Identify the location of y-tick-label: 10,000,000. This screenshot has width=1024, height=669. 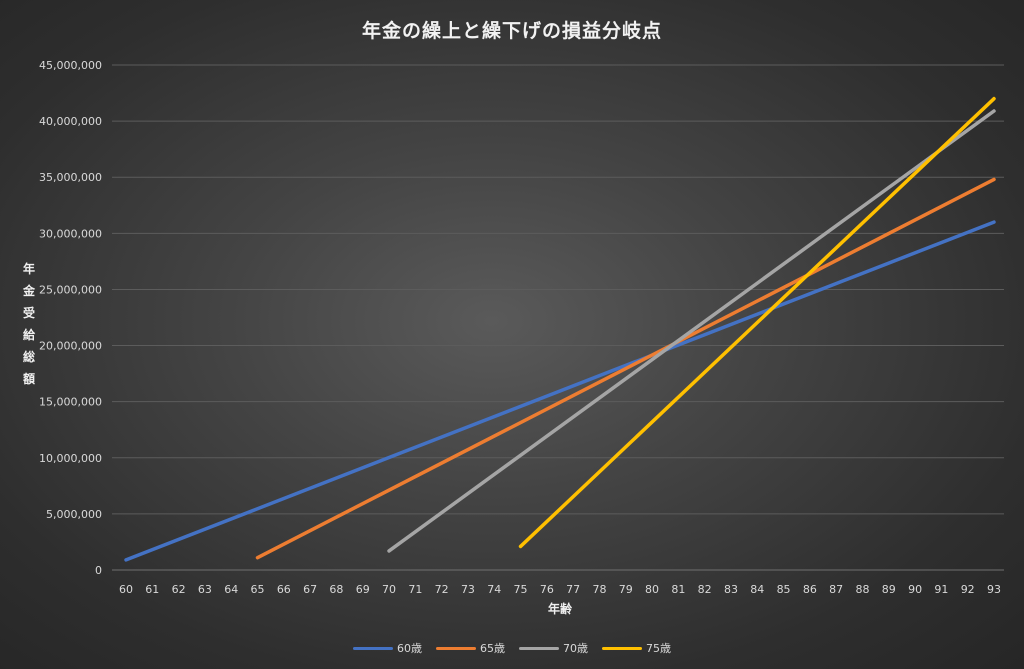
(70, 458).